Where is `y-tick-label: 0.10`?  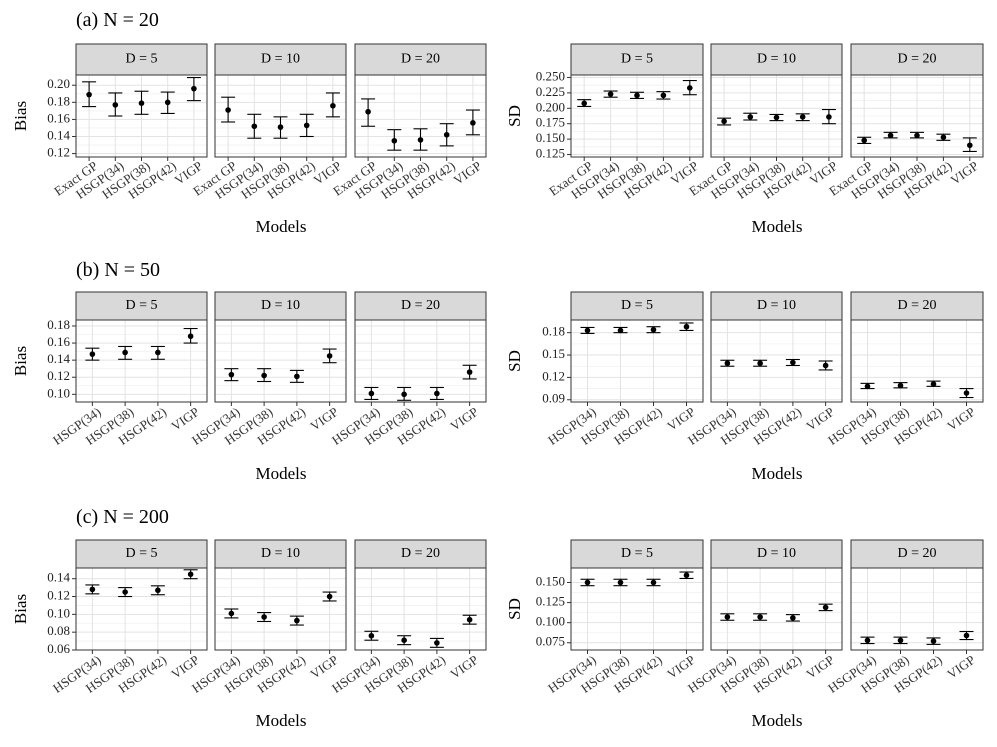
y-tick-label: 0.10 is located at coordinates (58, 392).